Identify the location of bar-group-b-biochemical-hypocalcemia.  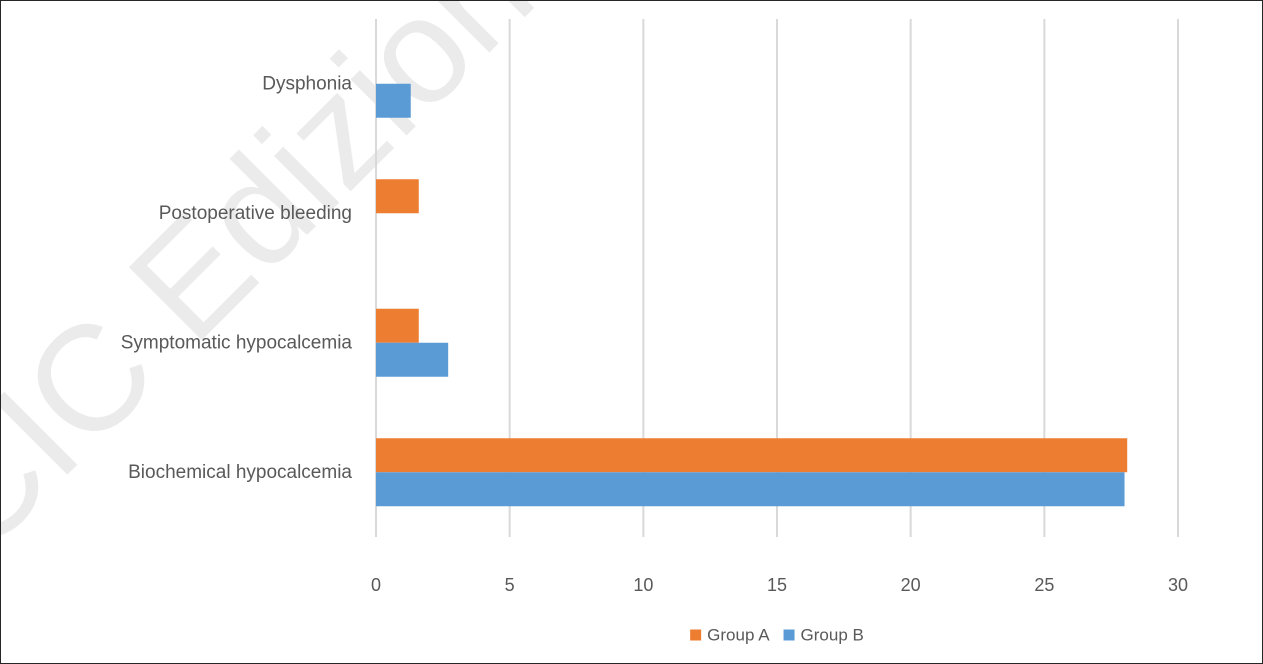
(750, 489).